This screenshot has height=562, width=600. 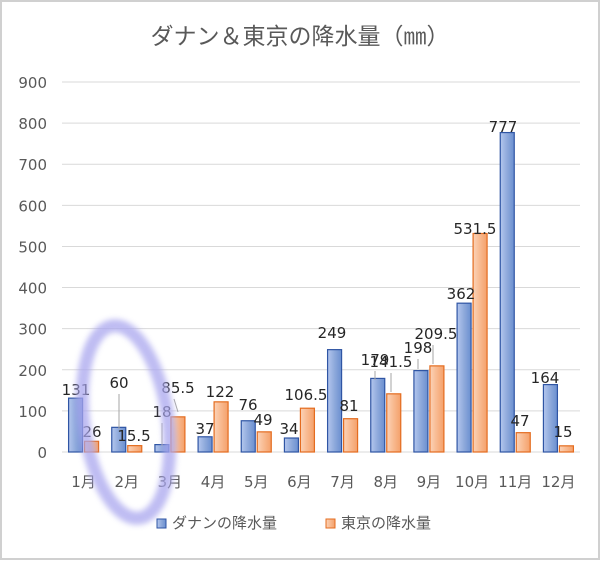 I want to click on data-label-tokyo: 106.5, so click(x=306, y=395).